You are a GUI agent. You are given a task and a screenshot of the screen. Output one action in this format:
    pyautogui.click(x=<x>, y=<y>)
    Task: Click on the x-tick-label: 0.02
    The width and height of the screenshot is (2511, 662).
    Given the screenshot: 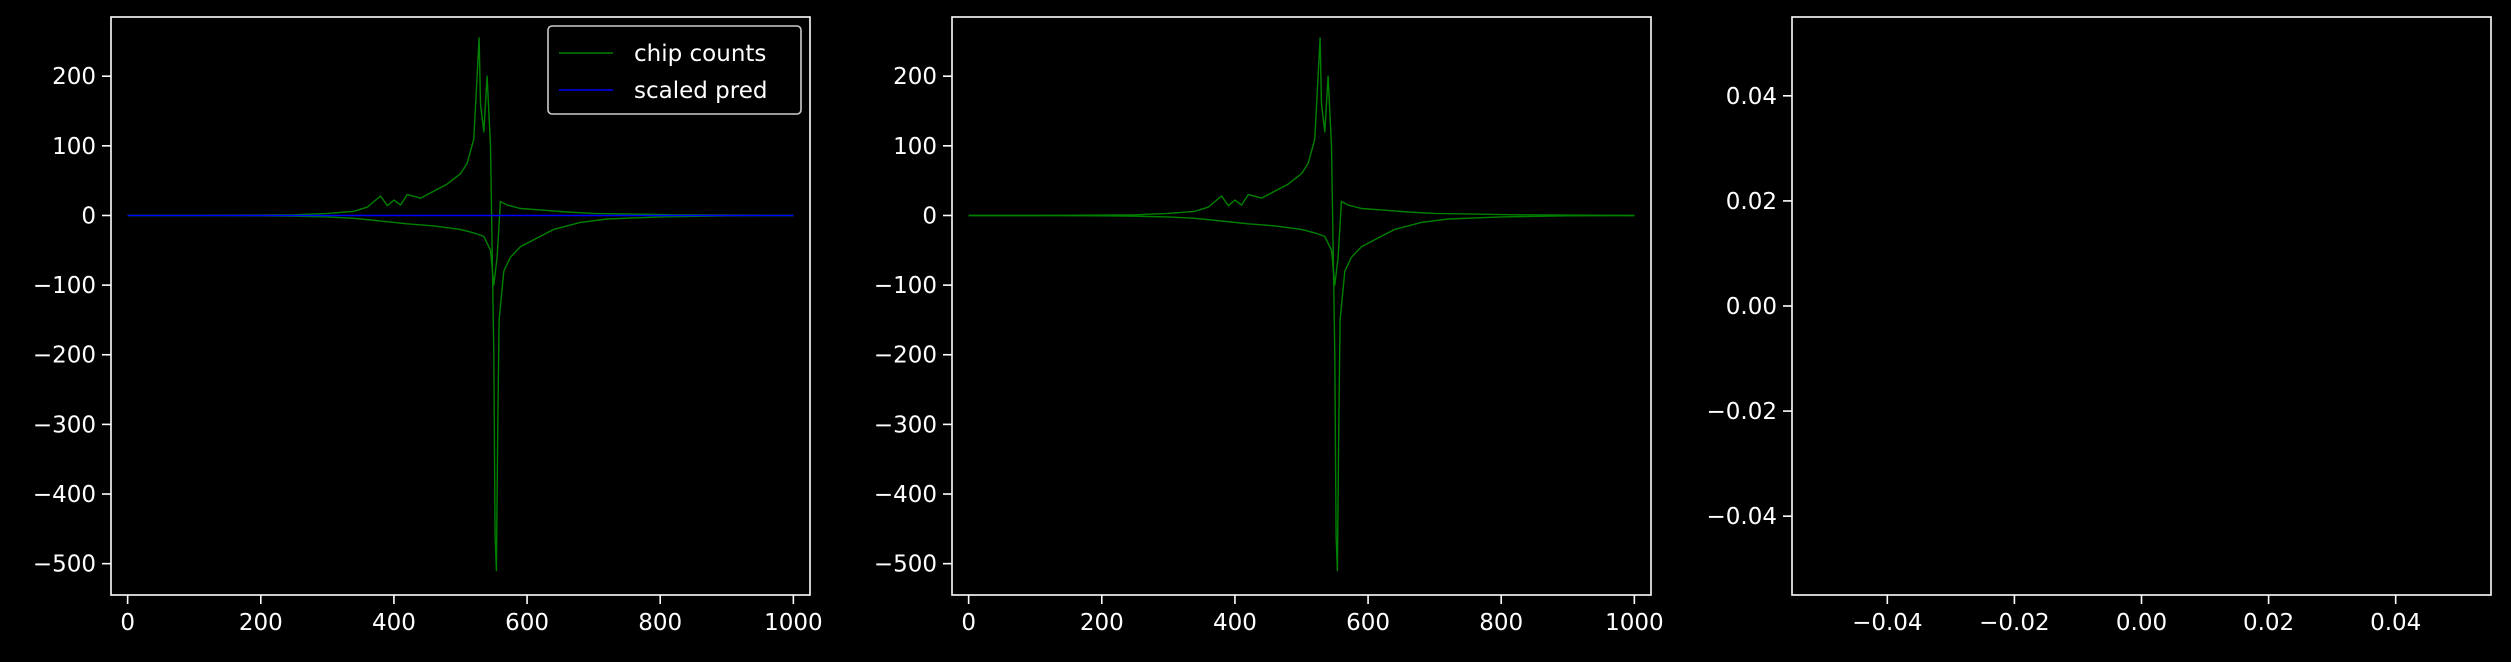 What is the action you would take?
    pyautogui.click(x=2268, y=623)
    